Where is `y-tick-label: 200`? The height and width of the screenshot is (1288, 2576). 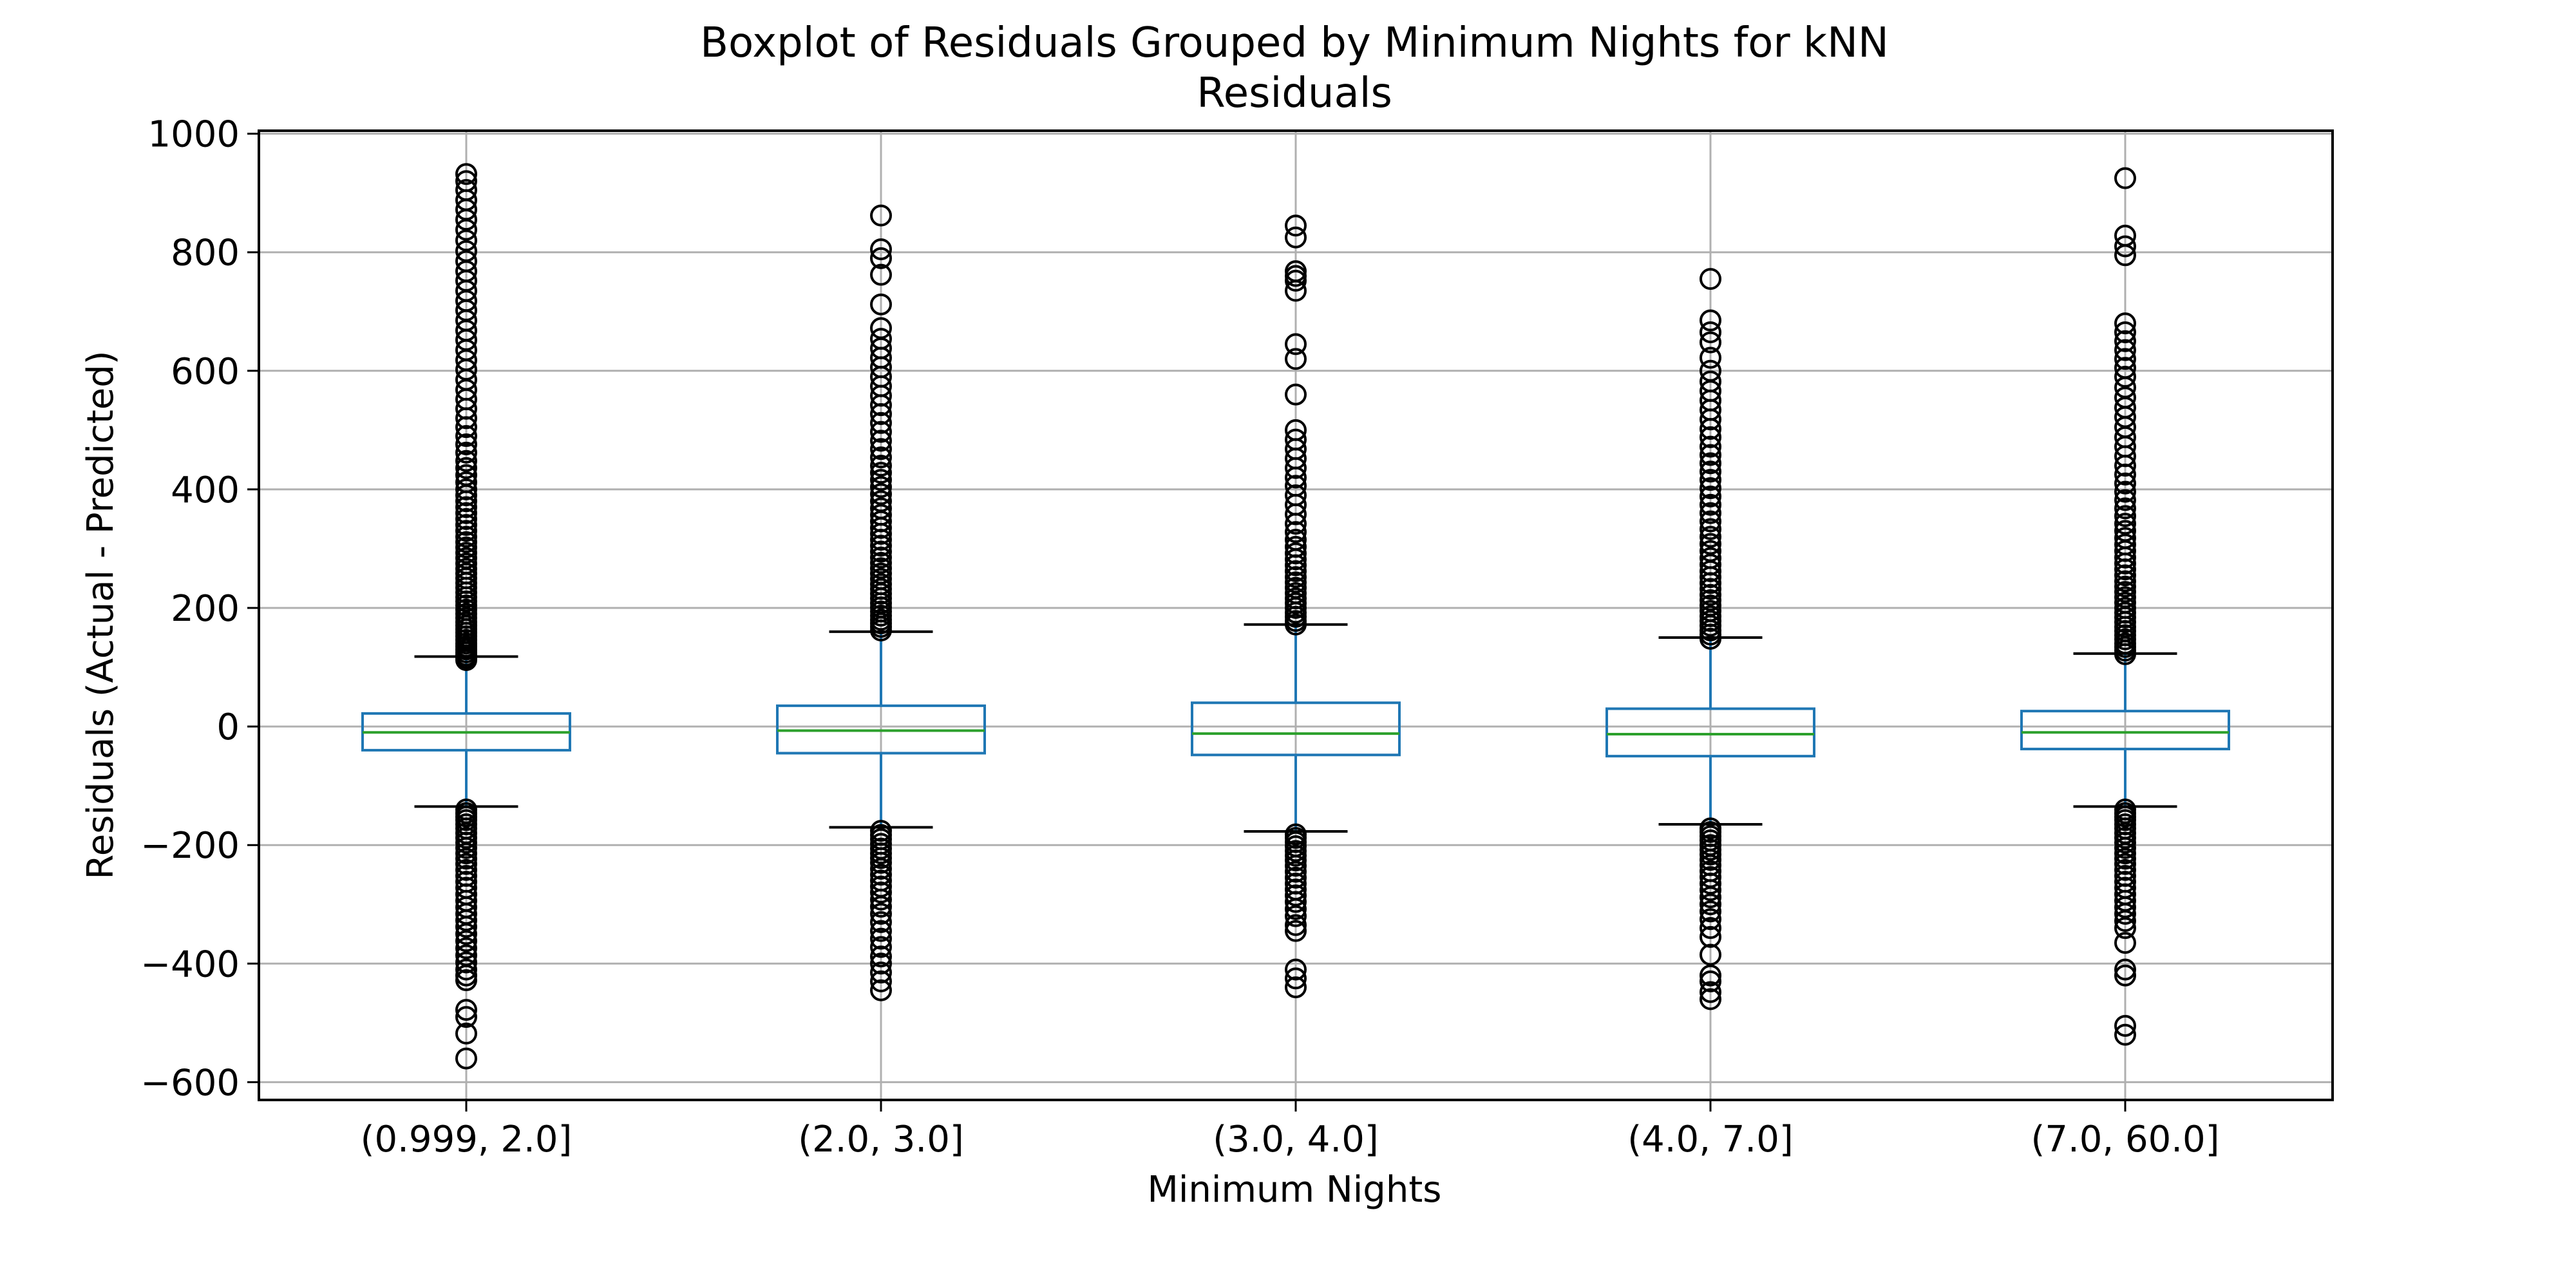 y-tick-label: 200 is located at coordinates (206, 609).